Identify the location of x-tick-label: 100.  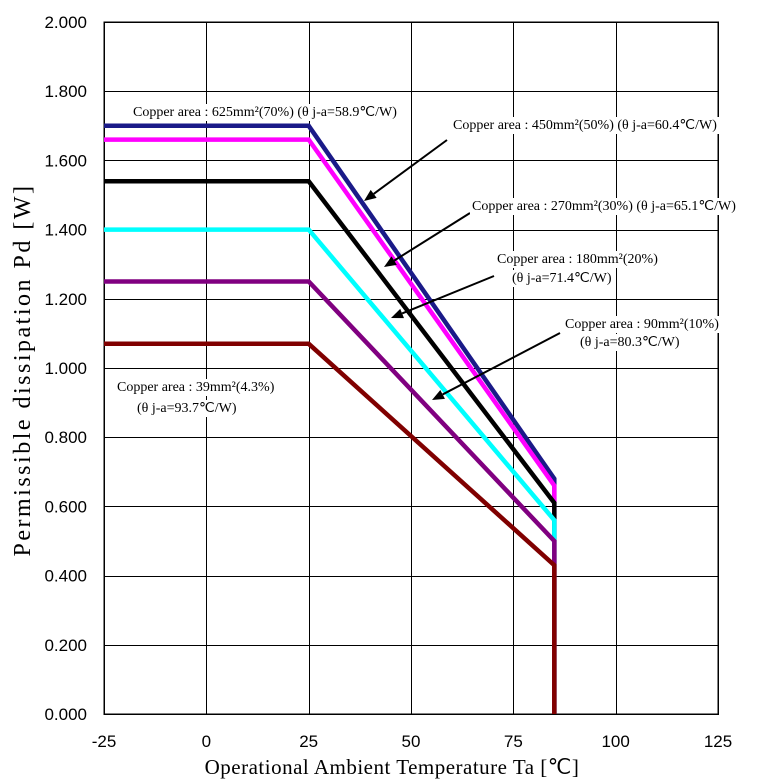
(615, 741).